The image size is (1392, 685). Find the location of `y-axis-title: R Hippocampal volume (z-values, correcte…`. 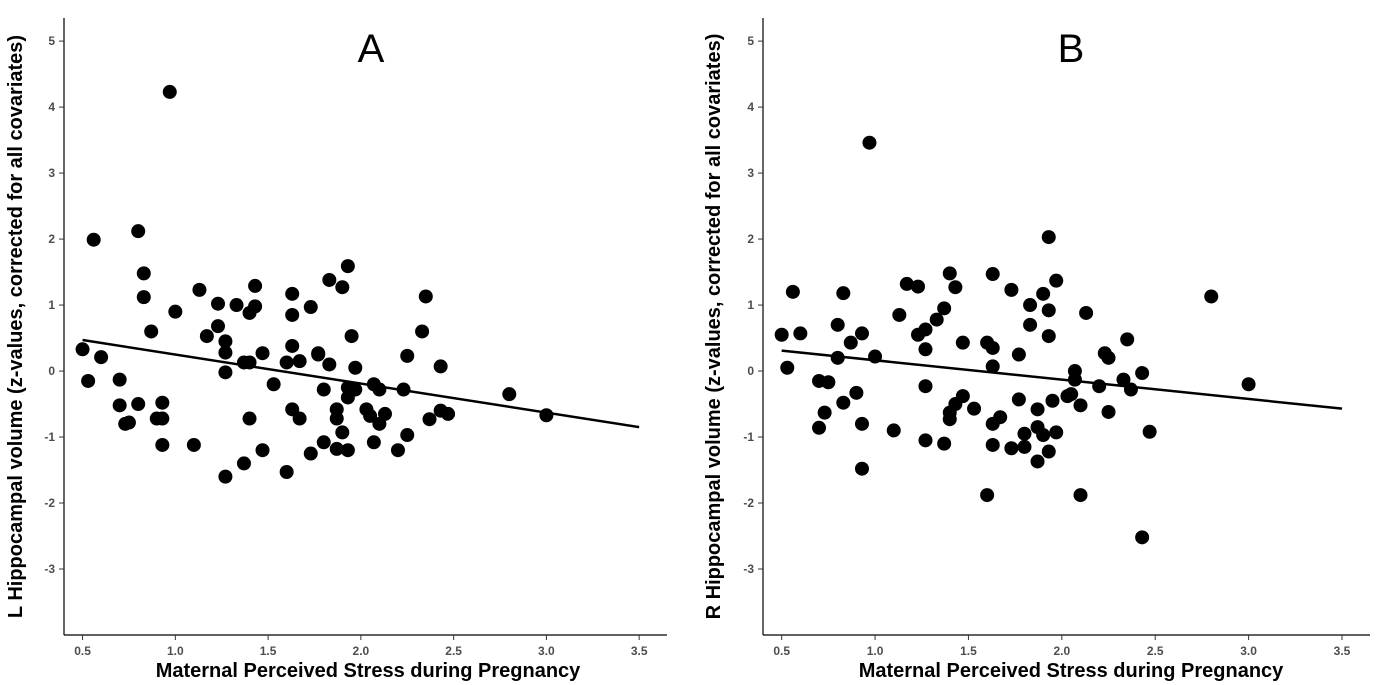

y-axis-title: R Hippocampal volume (z-values, correcte… is located at coordinates (714, 327).